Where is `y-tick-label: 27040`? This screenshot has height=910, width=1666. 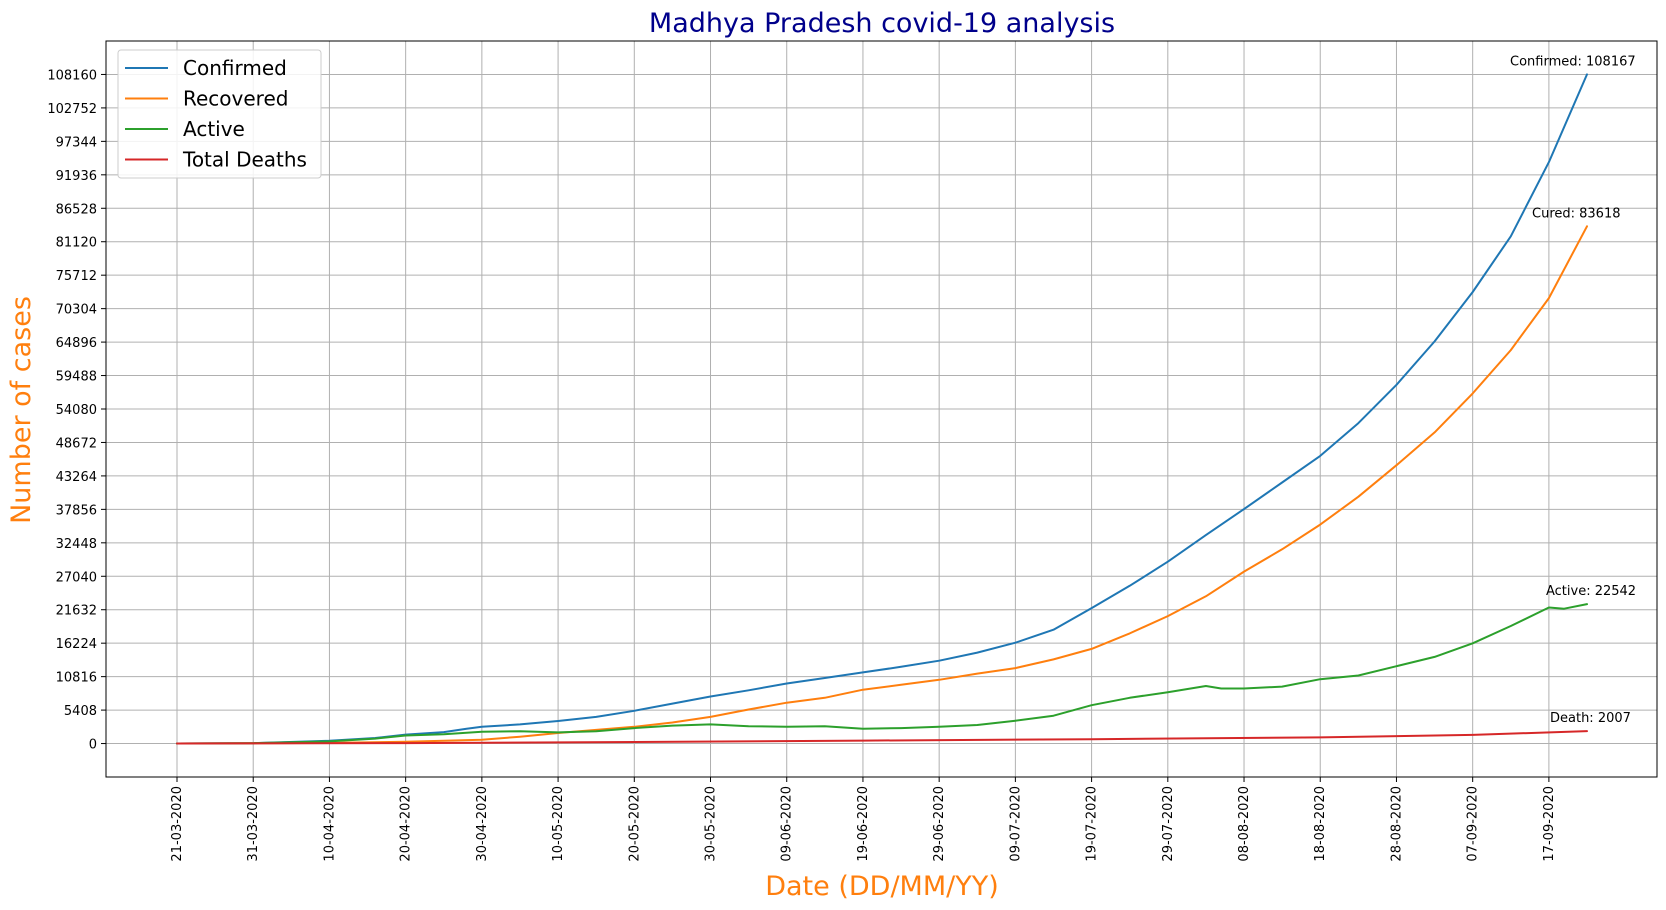 y-tick-label: 27040 is located at coordinates (76, 577).